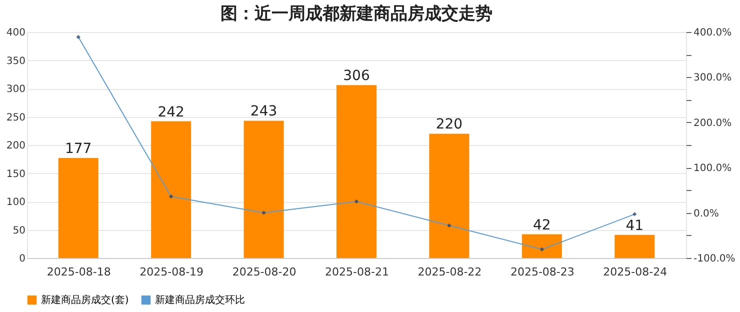 The width and height of the screenshot is (740, 312). What do you see at coordinates (264, 112) in the screenshot?
I see `data-label: 243` at bounding box center [264, 112].